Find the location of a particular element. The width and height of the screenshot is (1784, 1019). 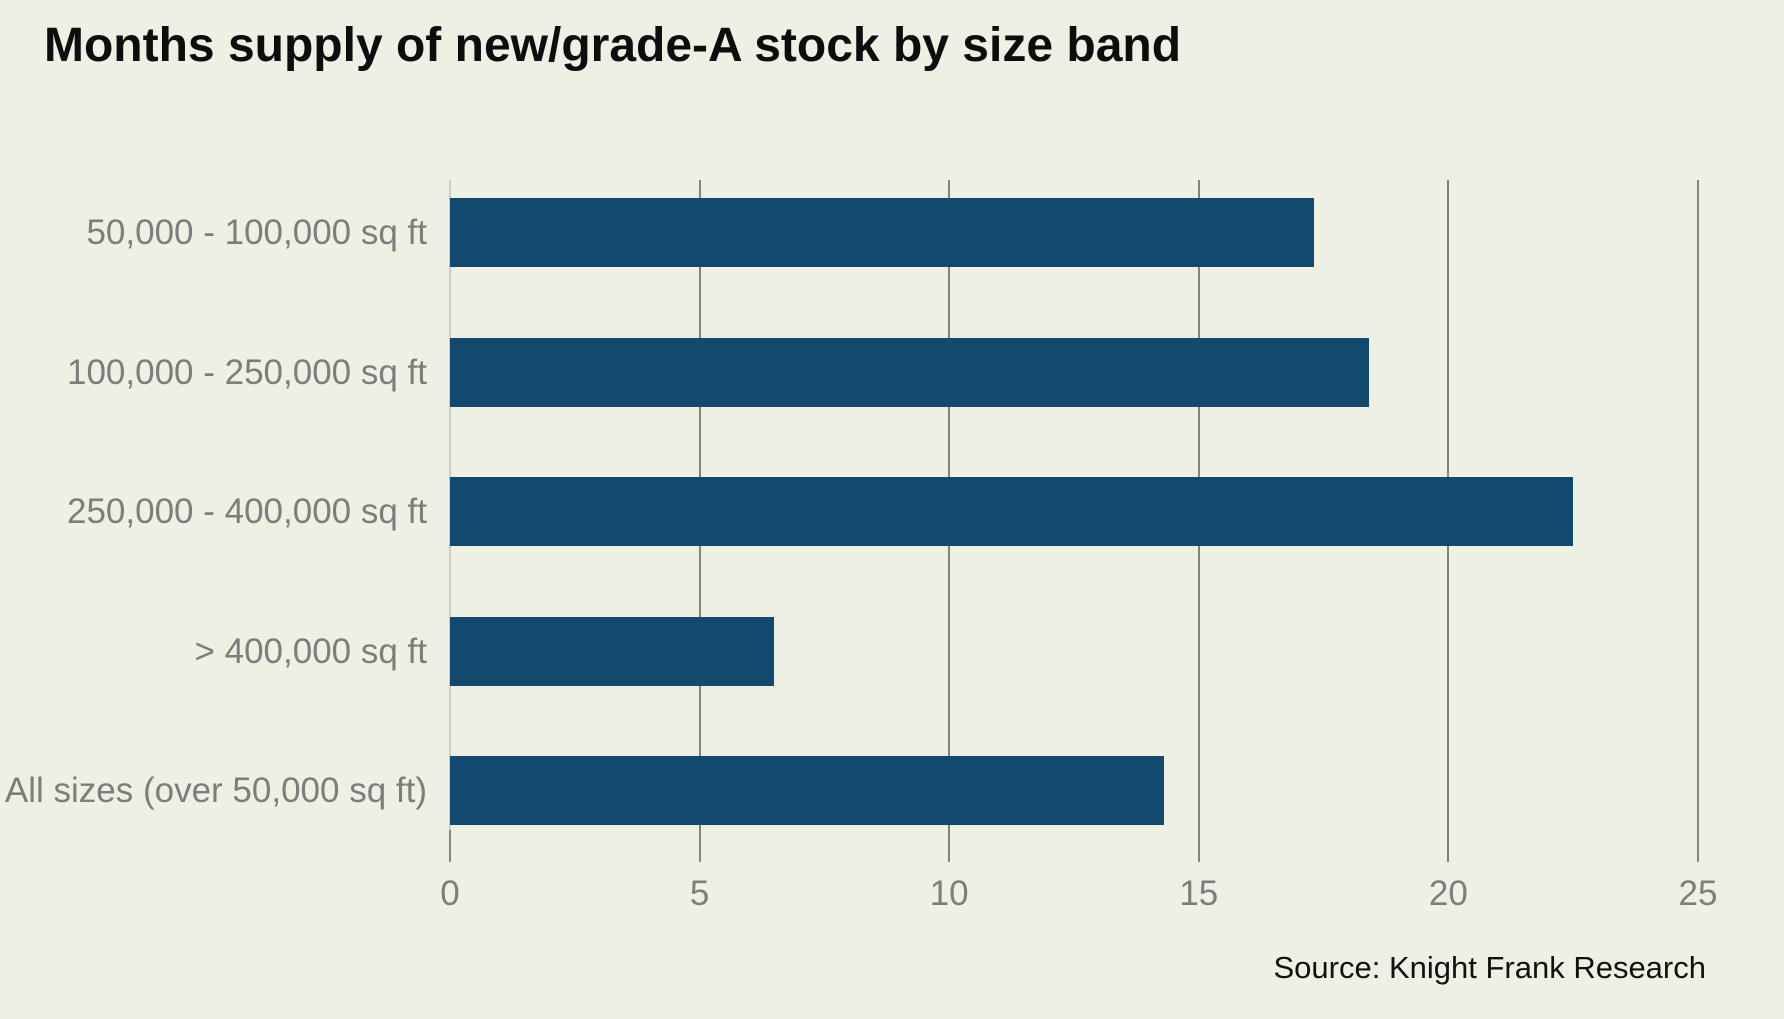

x-tick-label: 25 is located at coordinates (1698, 893).